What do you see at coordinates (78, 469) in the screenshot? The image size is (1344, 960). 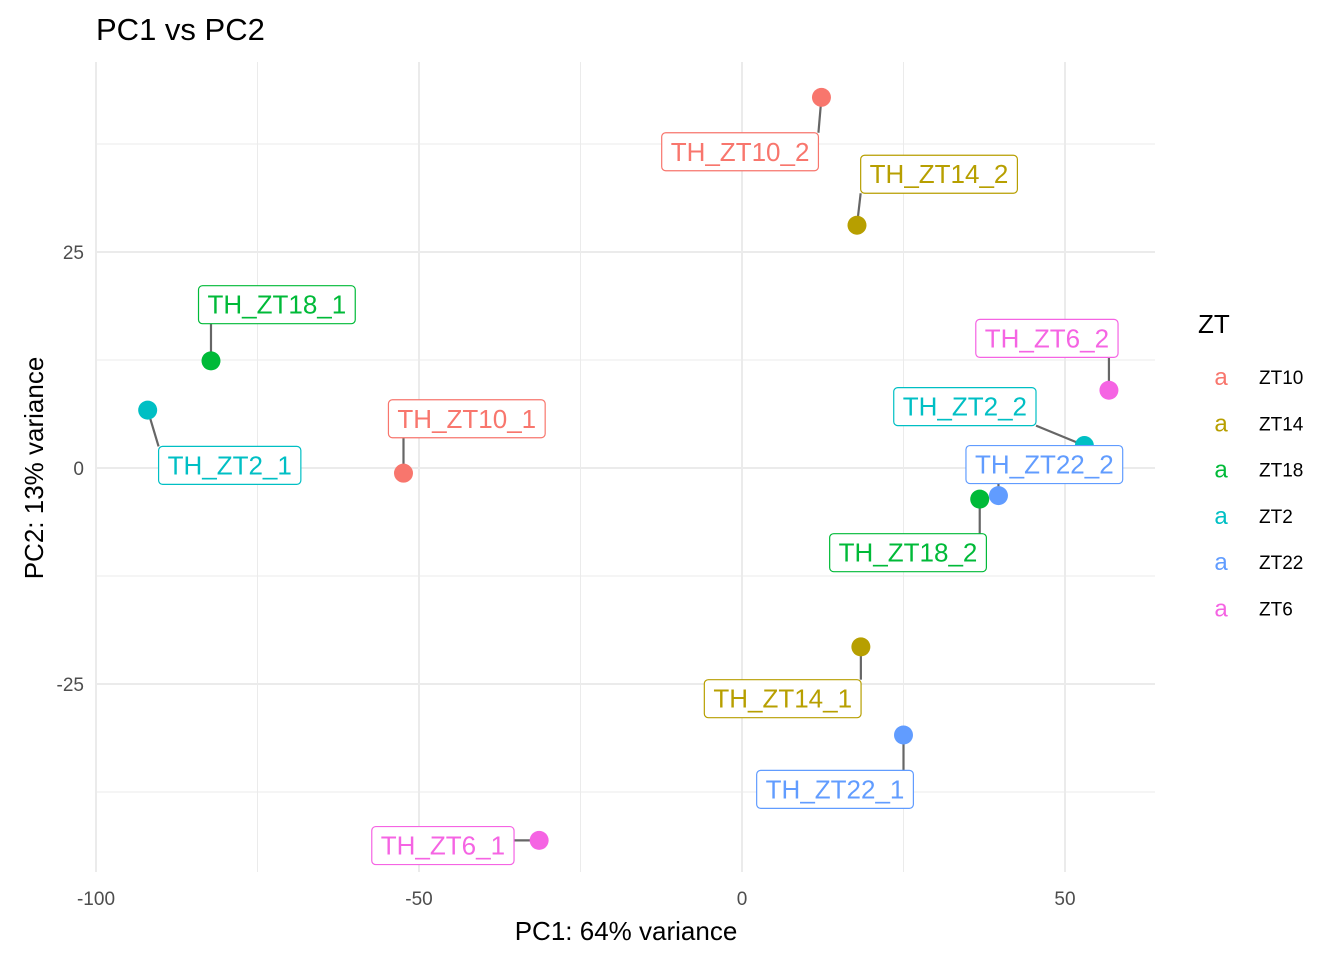 I see `y-tick-label: 0` at bounding box center [78, 469].